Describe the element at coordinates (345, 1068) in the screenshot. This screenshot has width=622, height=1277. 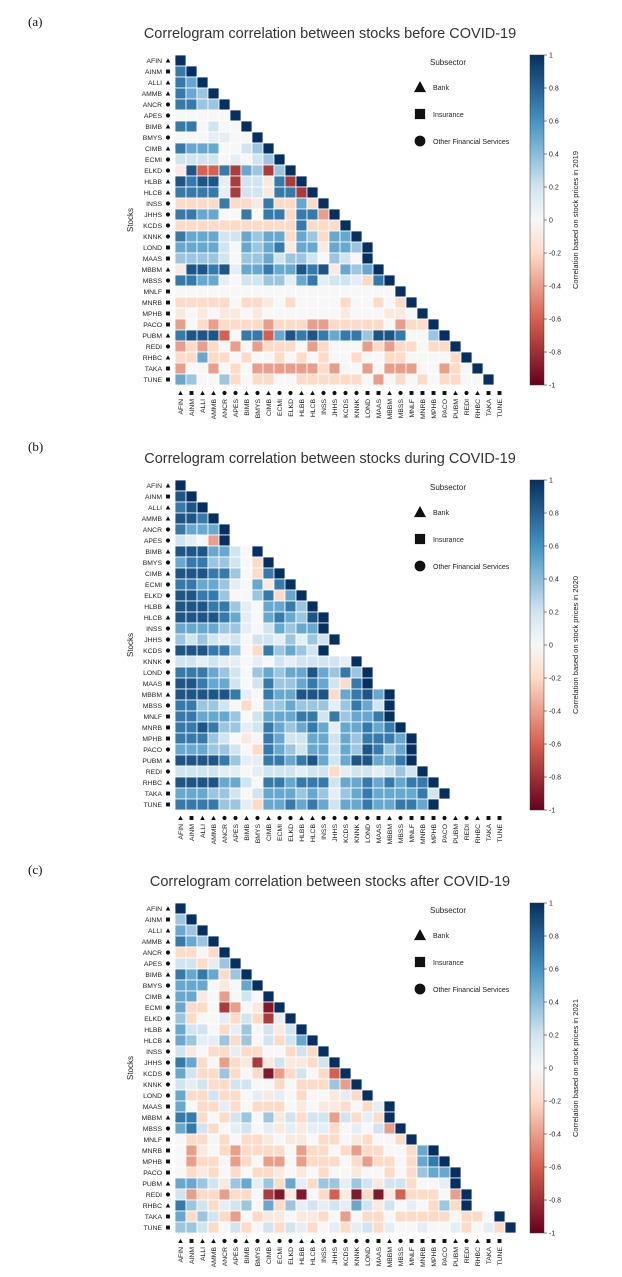
I see `heatmap-cells` at that location.